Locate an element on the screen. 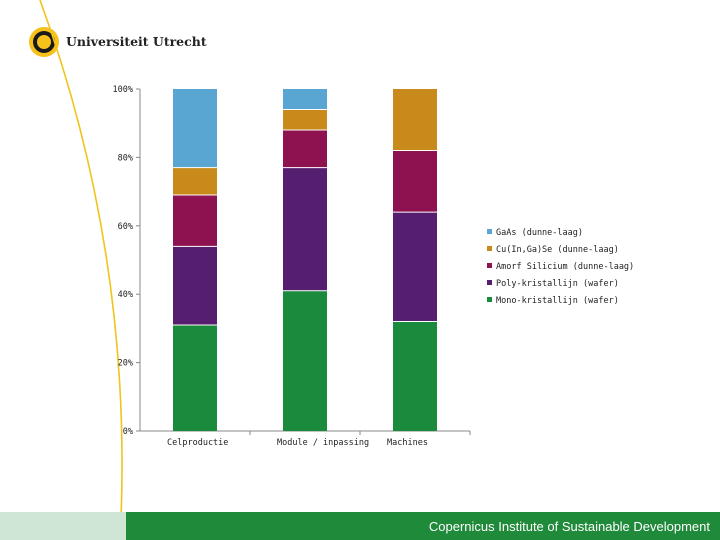 Image resolution: width=720 pixels, height=540 pixels. category-label: Machines is located at coordinates (407, 443).